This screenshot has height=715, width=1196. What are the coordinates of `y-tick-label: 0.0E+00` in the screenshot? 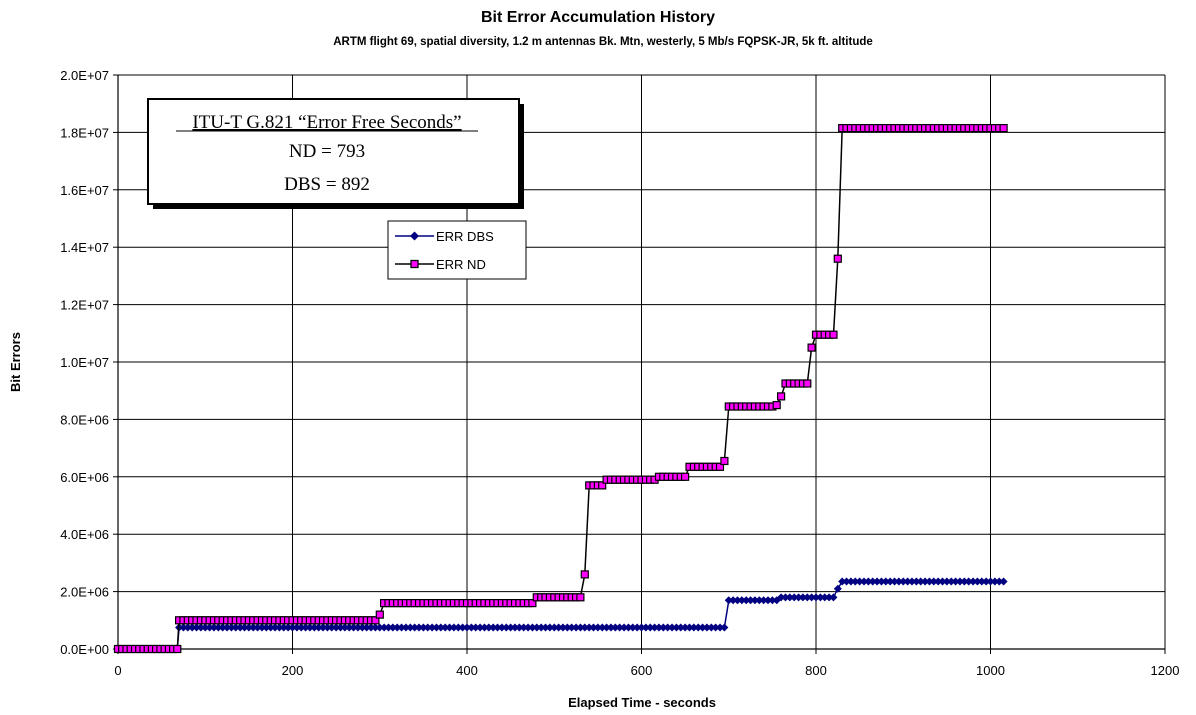 It's located at (84, 649).